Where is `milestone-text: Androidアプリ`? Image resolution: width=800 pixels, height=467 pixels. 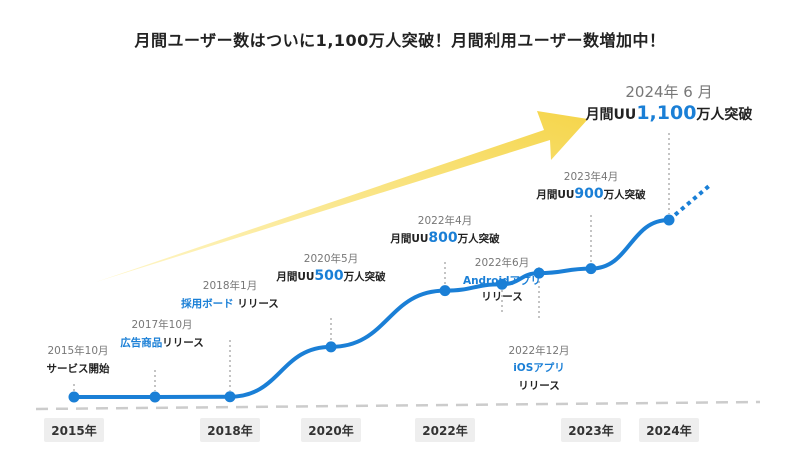
milestone-text: Androidアプリ is located at coordinates (502, 280).